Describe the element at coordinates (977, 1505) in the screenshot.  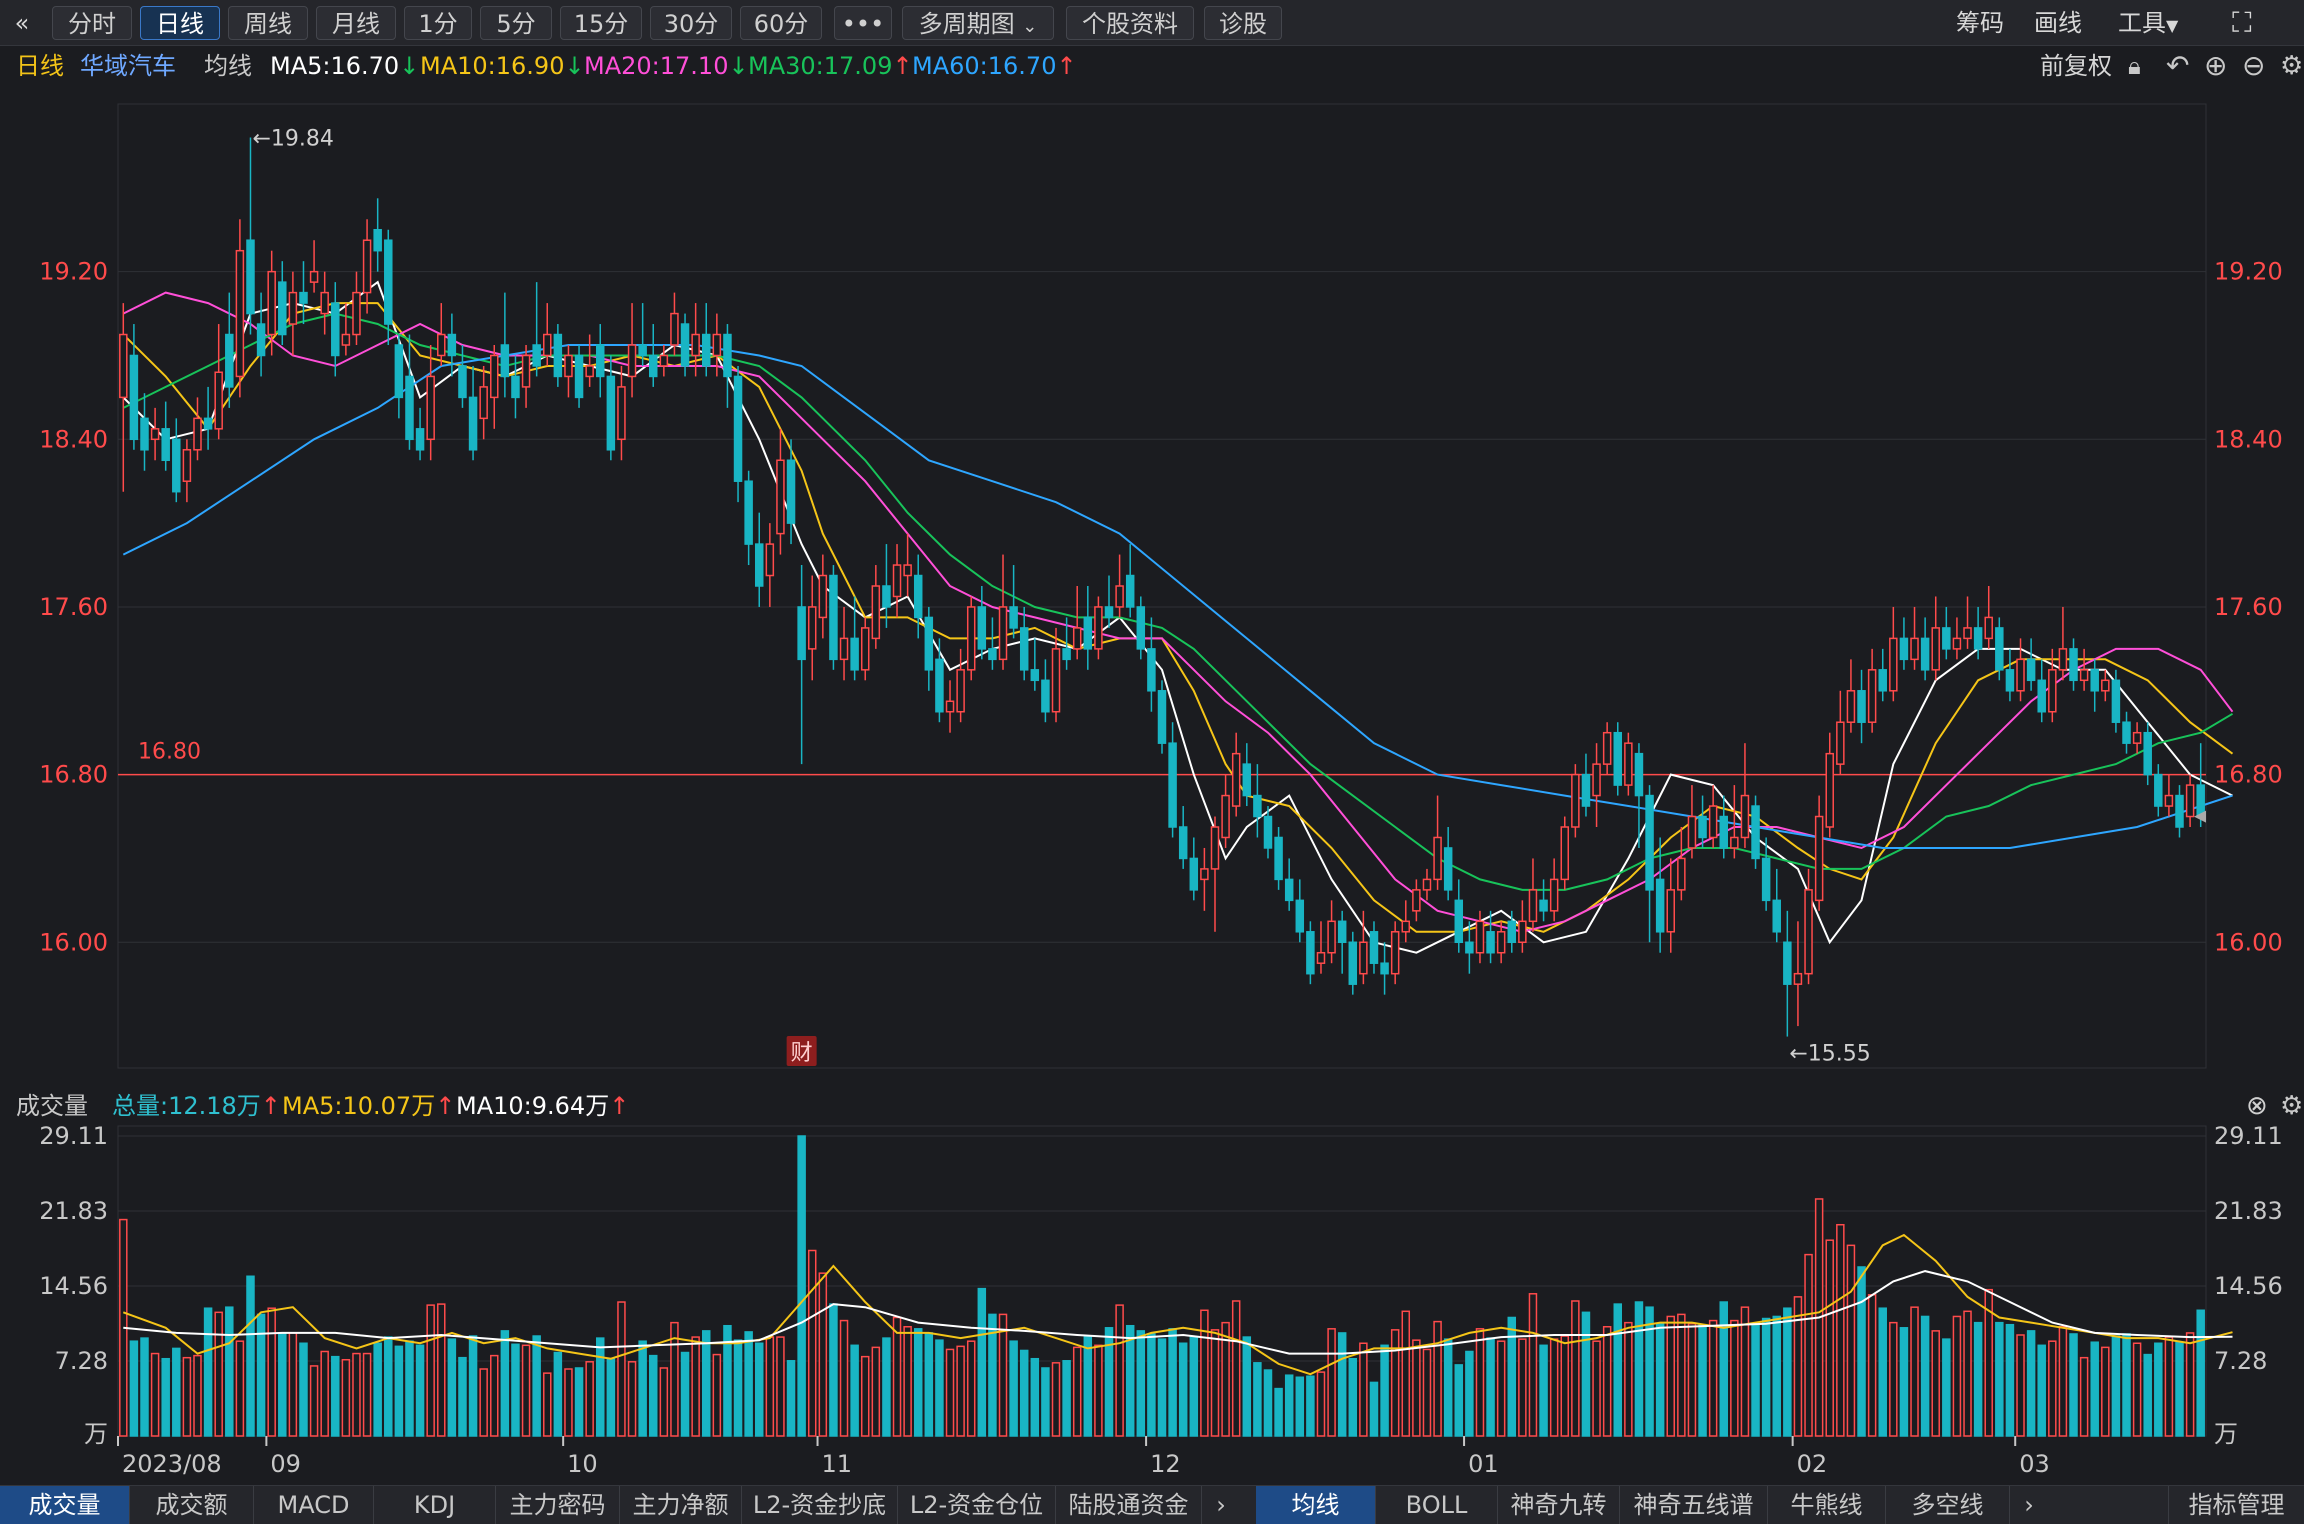
I see `tab-l2-position: L2-资金仓位` at that location.